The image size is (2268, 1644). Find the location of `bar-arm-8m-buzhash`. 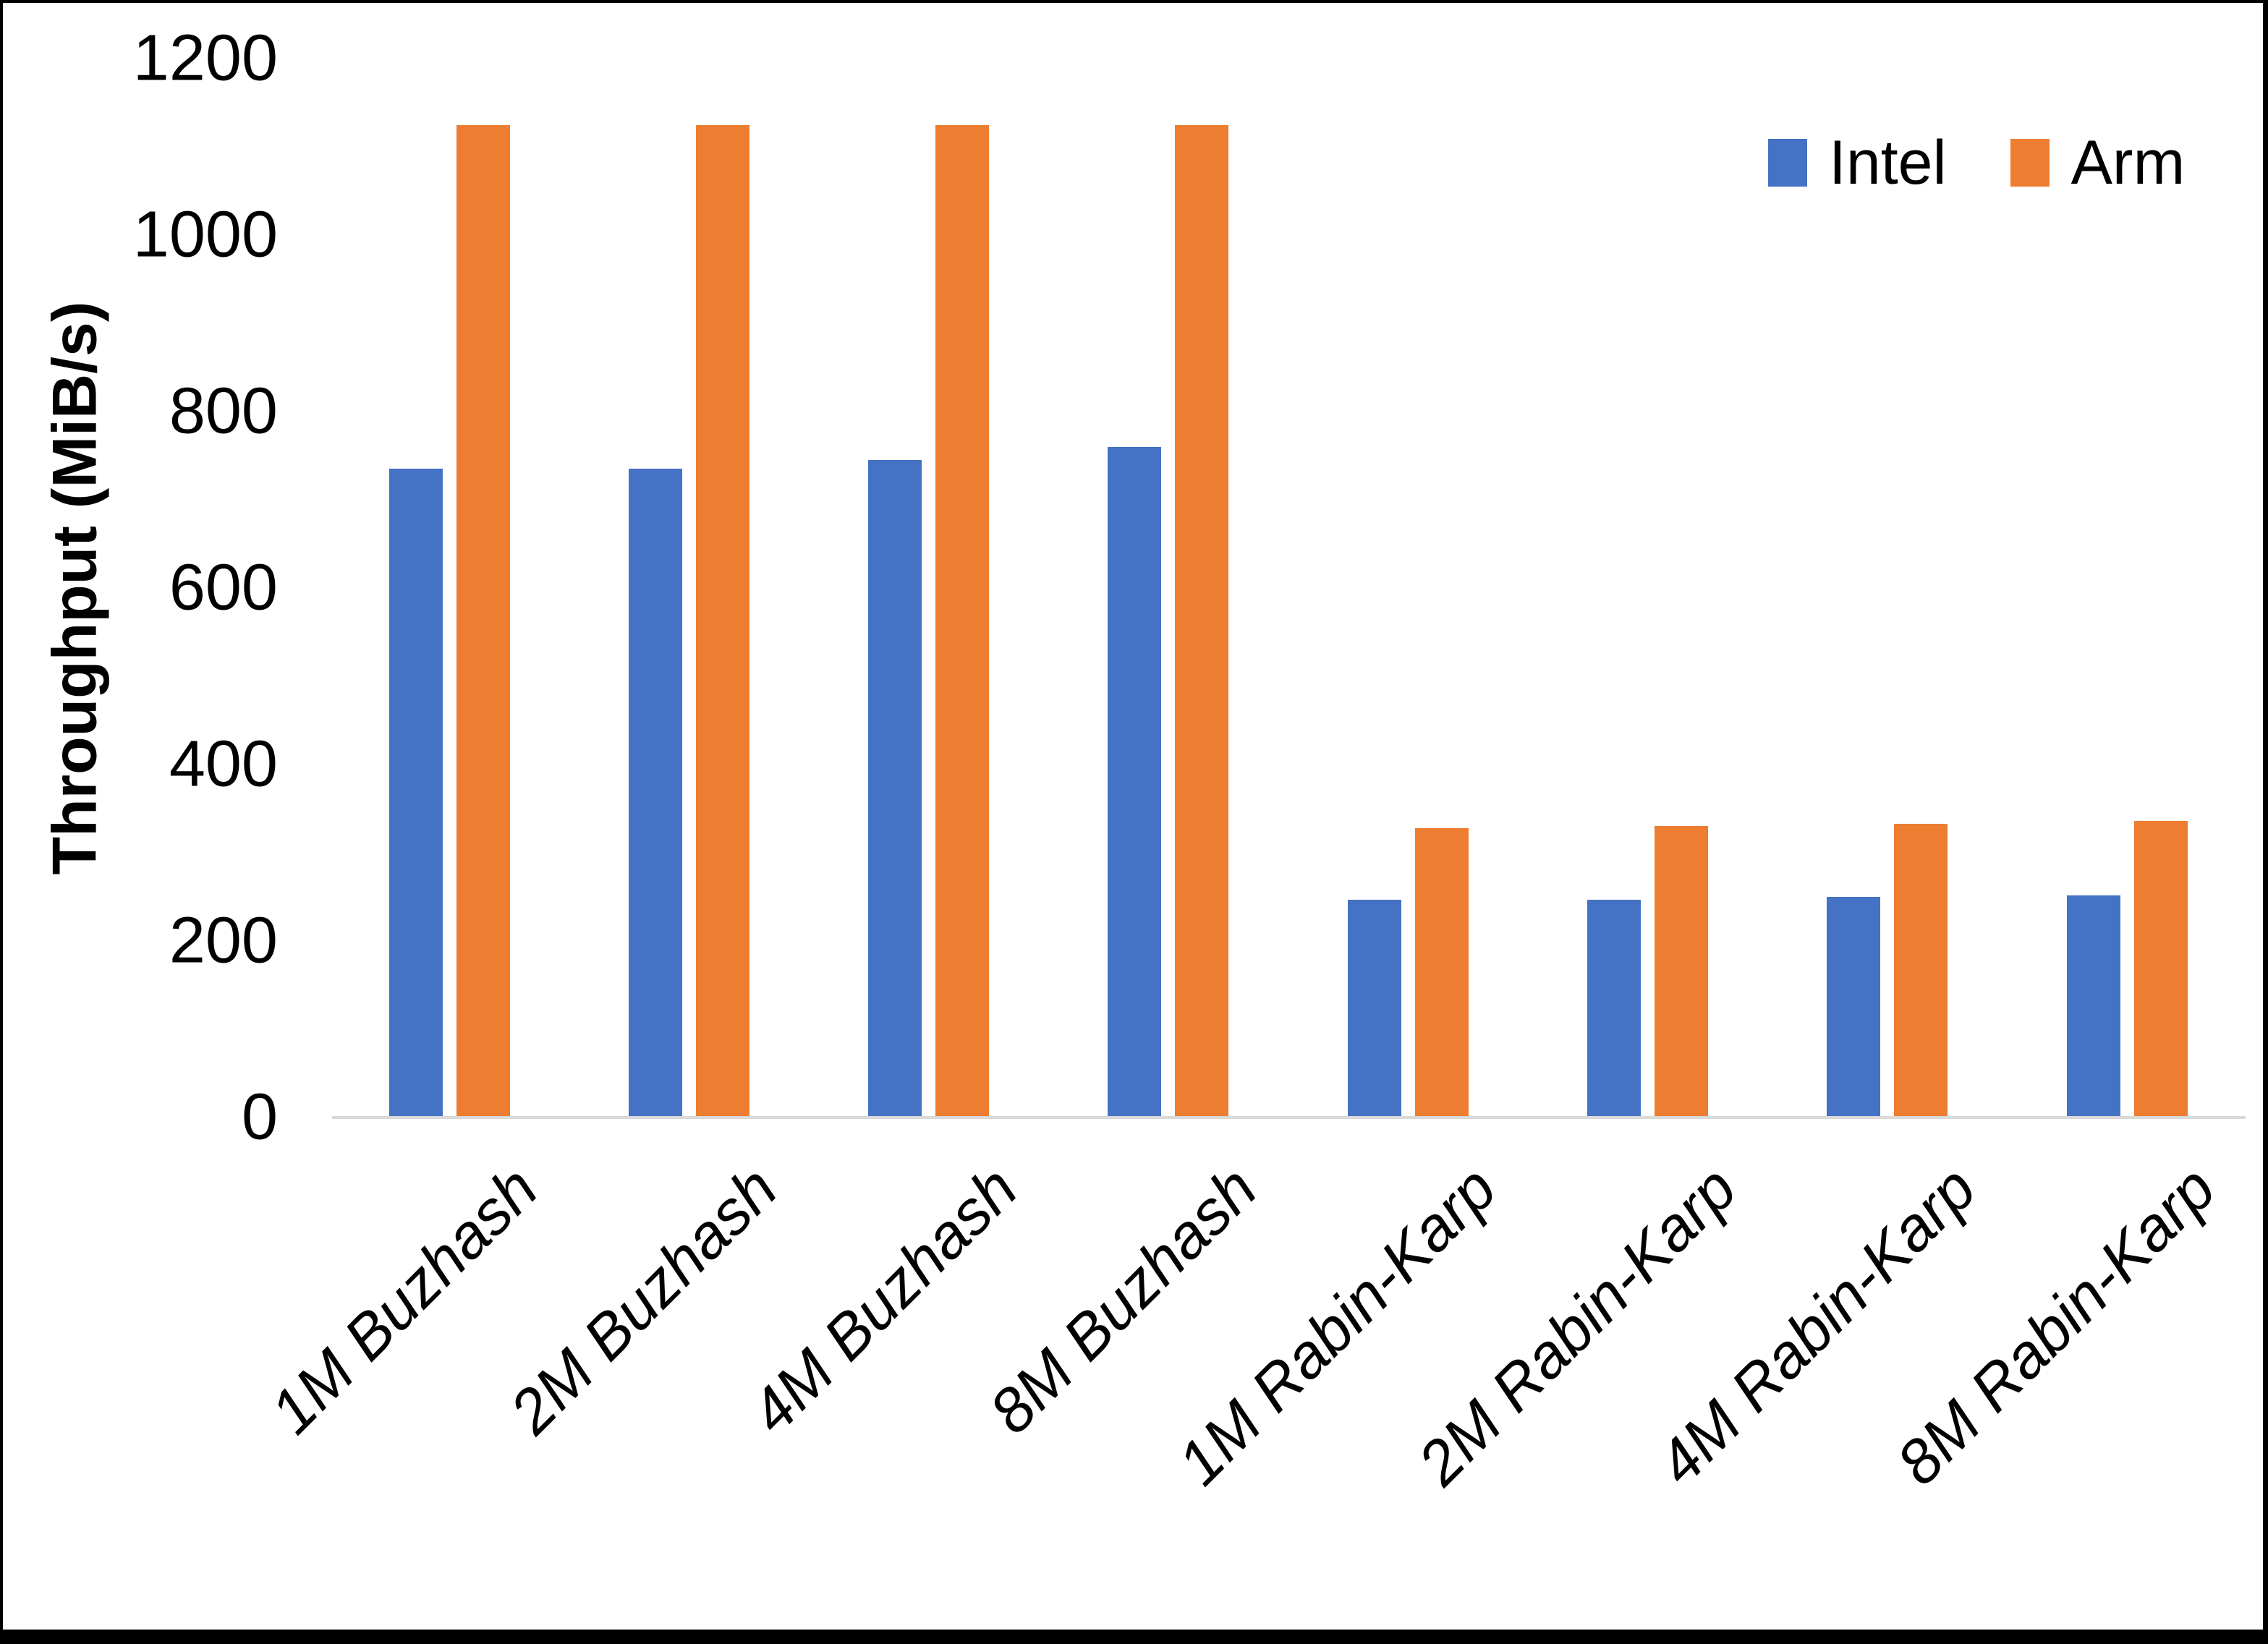

bar-arm-8m-buzhash is located at coordinates (1202, 620).